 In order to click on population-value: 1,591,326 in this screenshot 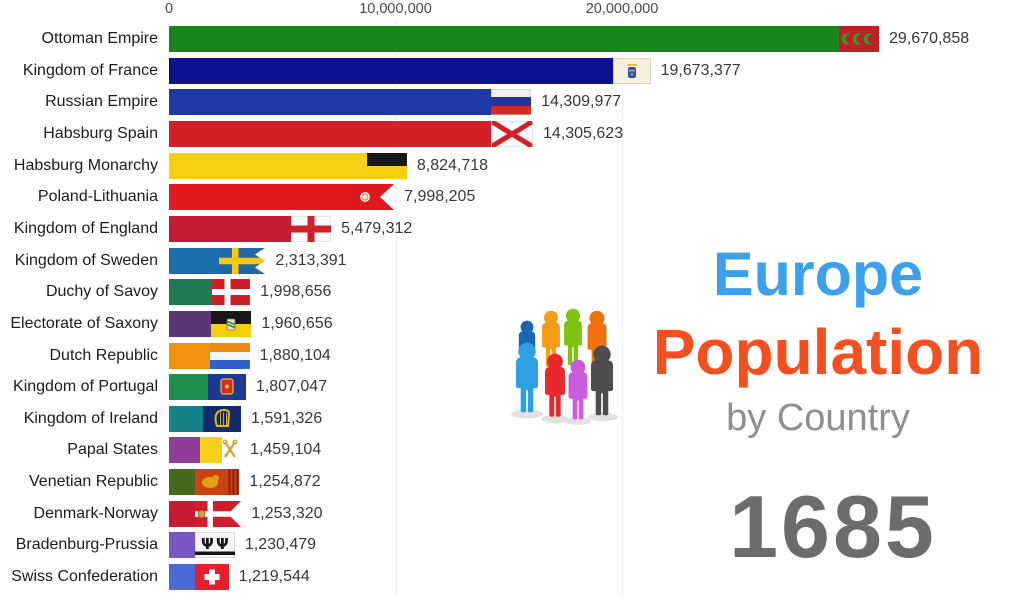, I will do `click(287, 418)`.